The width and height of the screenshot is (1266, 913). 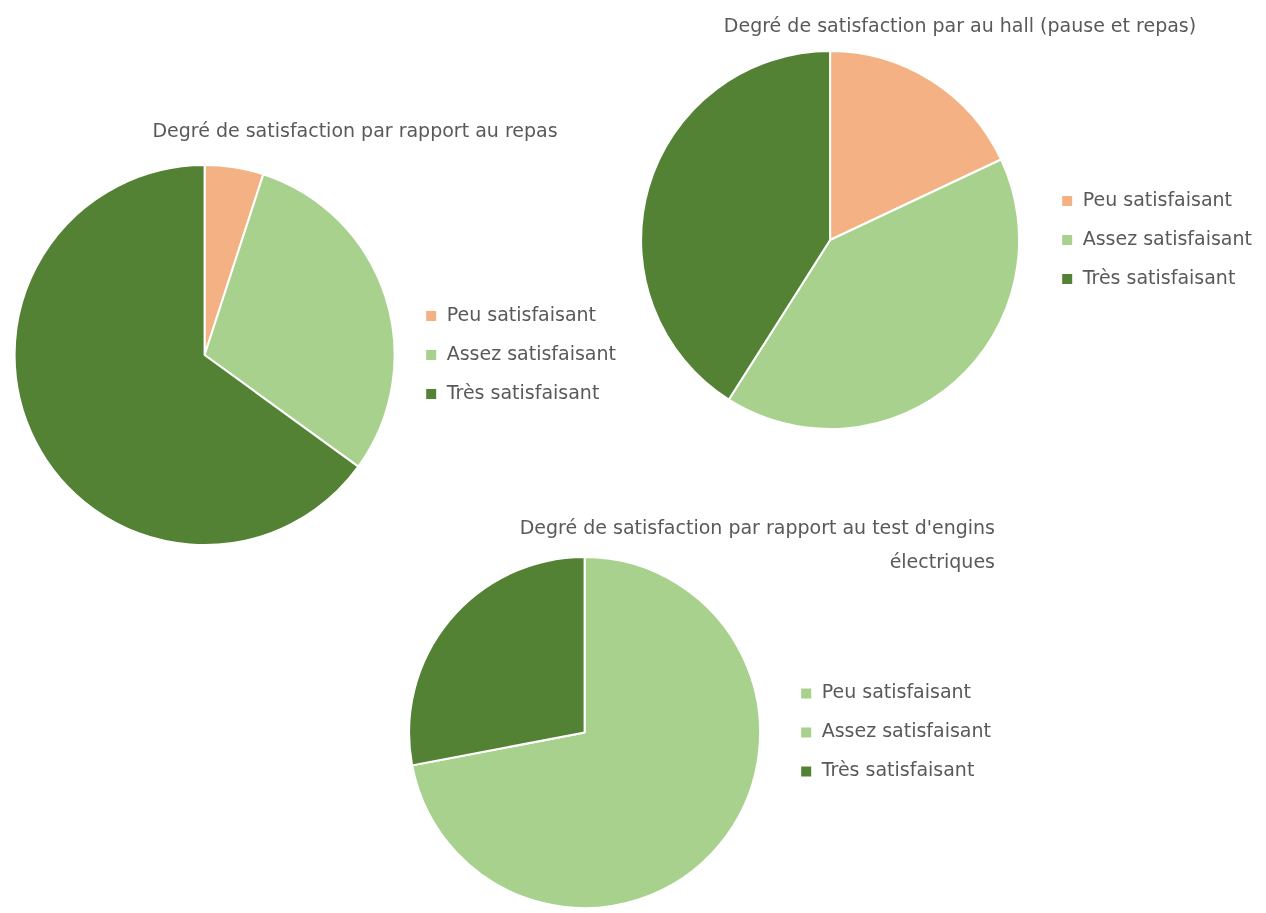 I want to click on chart-title: Degré de satisfaction par rapport au test d'engins électriques, so click(x=756, y=544).